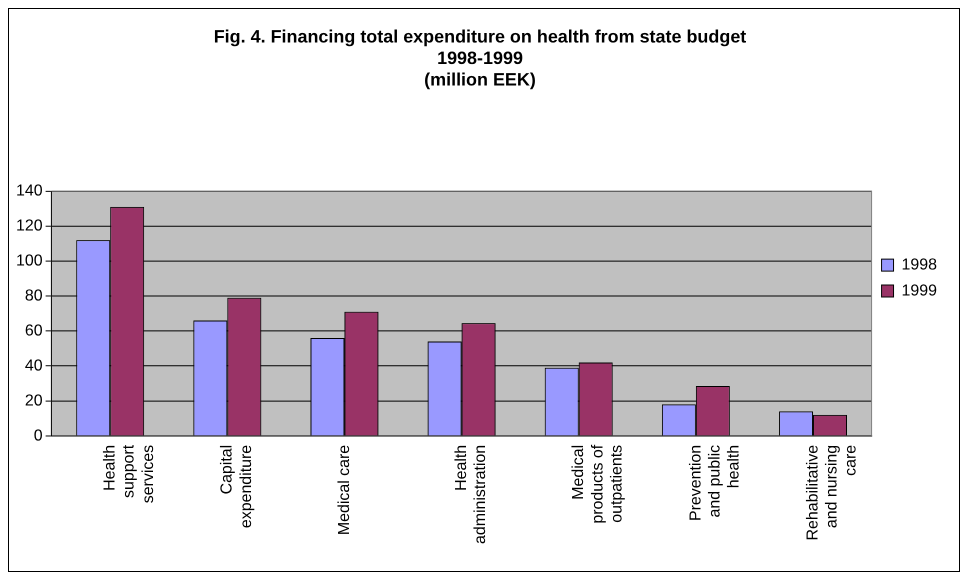  I want to click on chart-title: Fig. 4. Financing total expenditure on health from state budget 1998-1999 (million EEK), so click(480, 58).